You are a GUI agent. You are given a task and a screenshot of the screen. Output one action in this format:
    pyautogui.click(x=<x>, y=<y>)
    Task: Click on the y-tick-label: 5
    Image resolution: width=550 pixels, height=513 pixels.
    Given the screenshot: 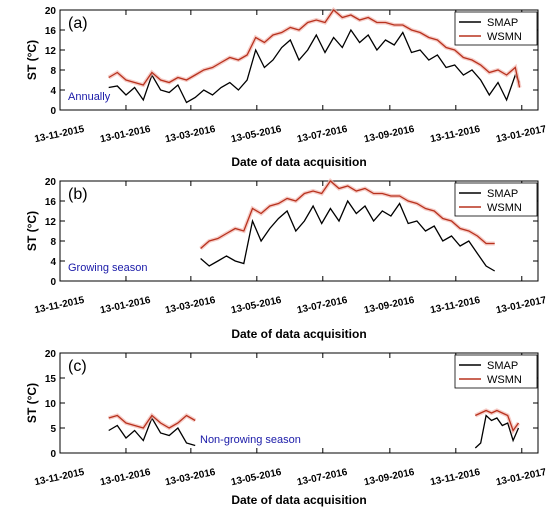 What is the action you would take?
    pyautogui.click(x=53, y=429)
    